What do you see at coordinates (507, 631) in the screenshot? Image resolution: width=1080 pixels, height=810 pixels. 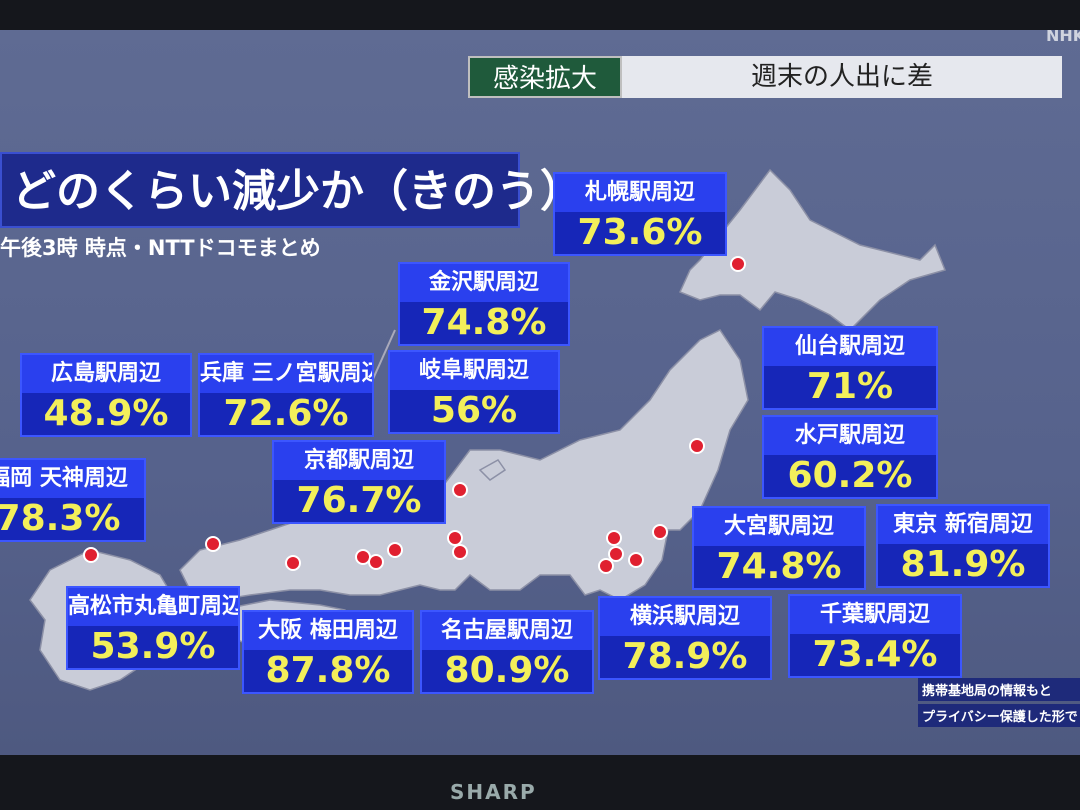 I see `station-name: 名古屋駅周辺` at bounding box center [507, 631].